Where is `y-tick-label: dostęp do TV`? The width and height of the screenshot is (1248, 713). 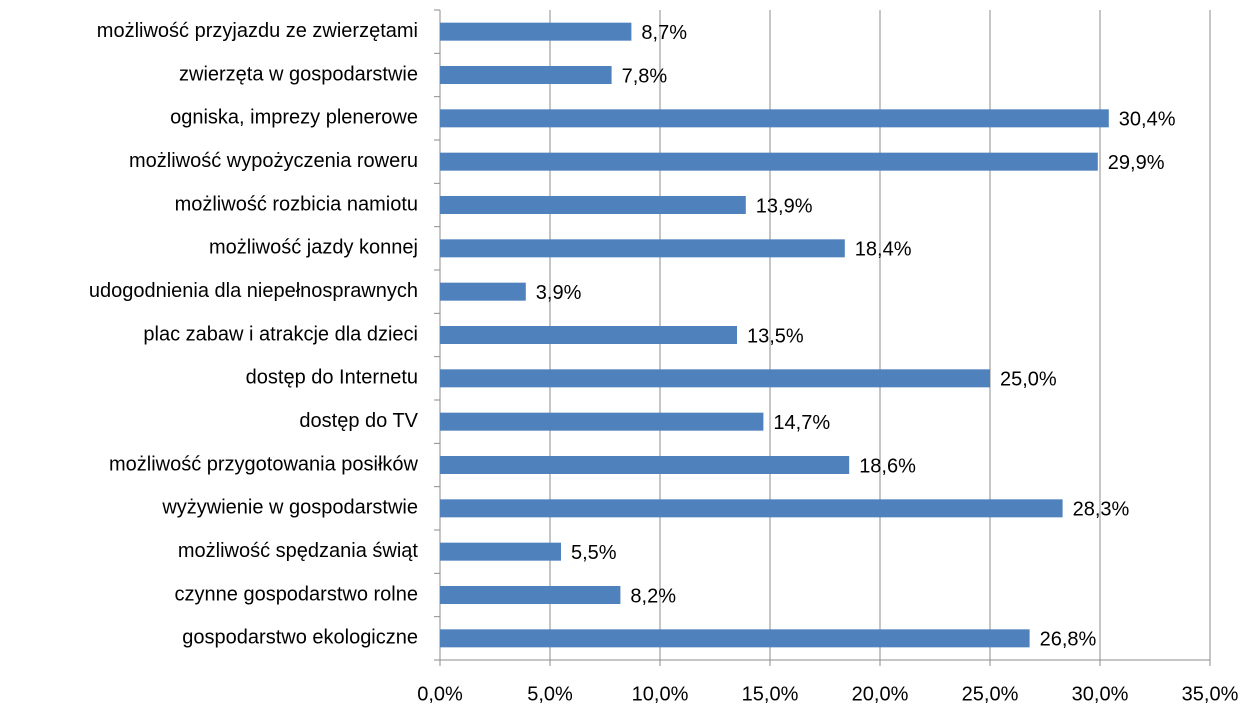
y-tick-label: dostęp do TV is located at coordinates (358, 421).